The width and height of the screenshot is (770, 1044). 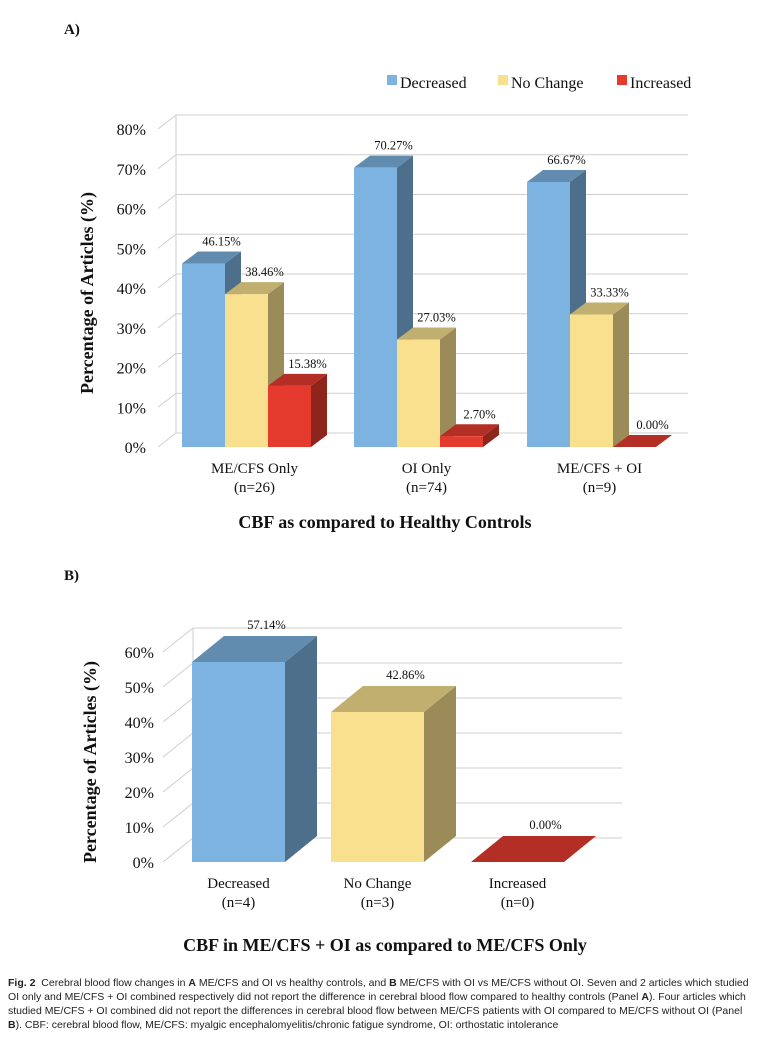 What do you see at coordinates (392, 80) in the screenshot?
I see `legend-swatch-decreased` at bounding box center [392, 80].